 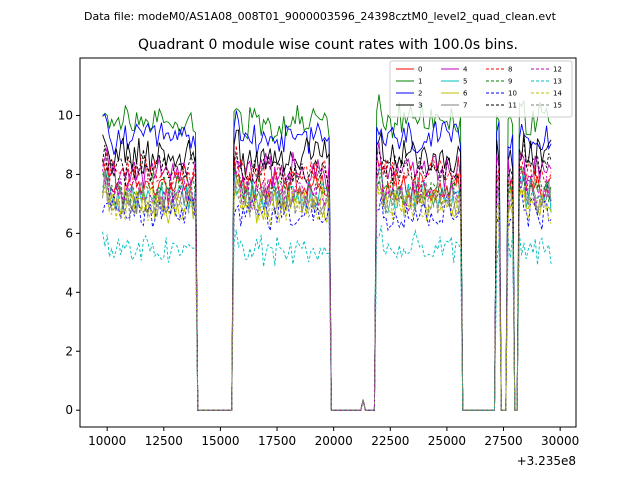 What do you see at coordinates (69, 233) in the screenshot?
I see `y-tick-label: 6` at bounding box center [69, 233].